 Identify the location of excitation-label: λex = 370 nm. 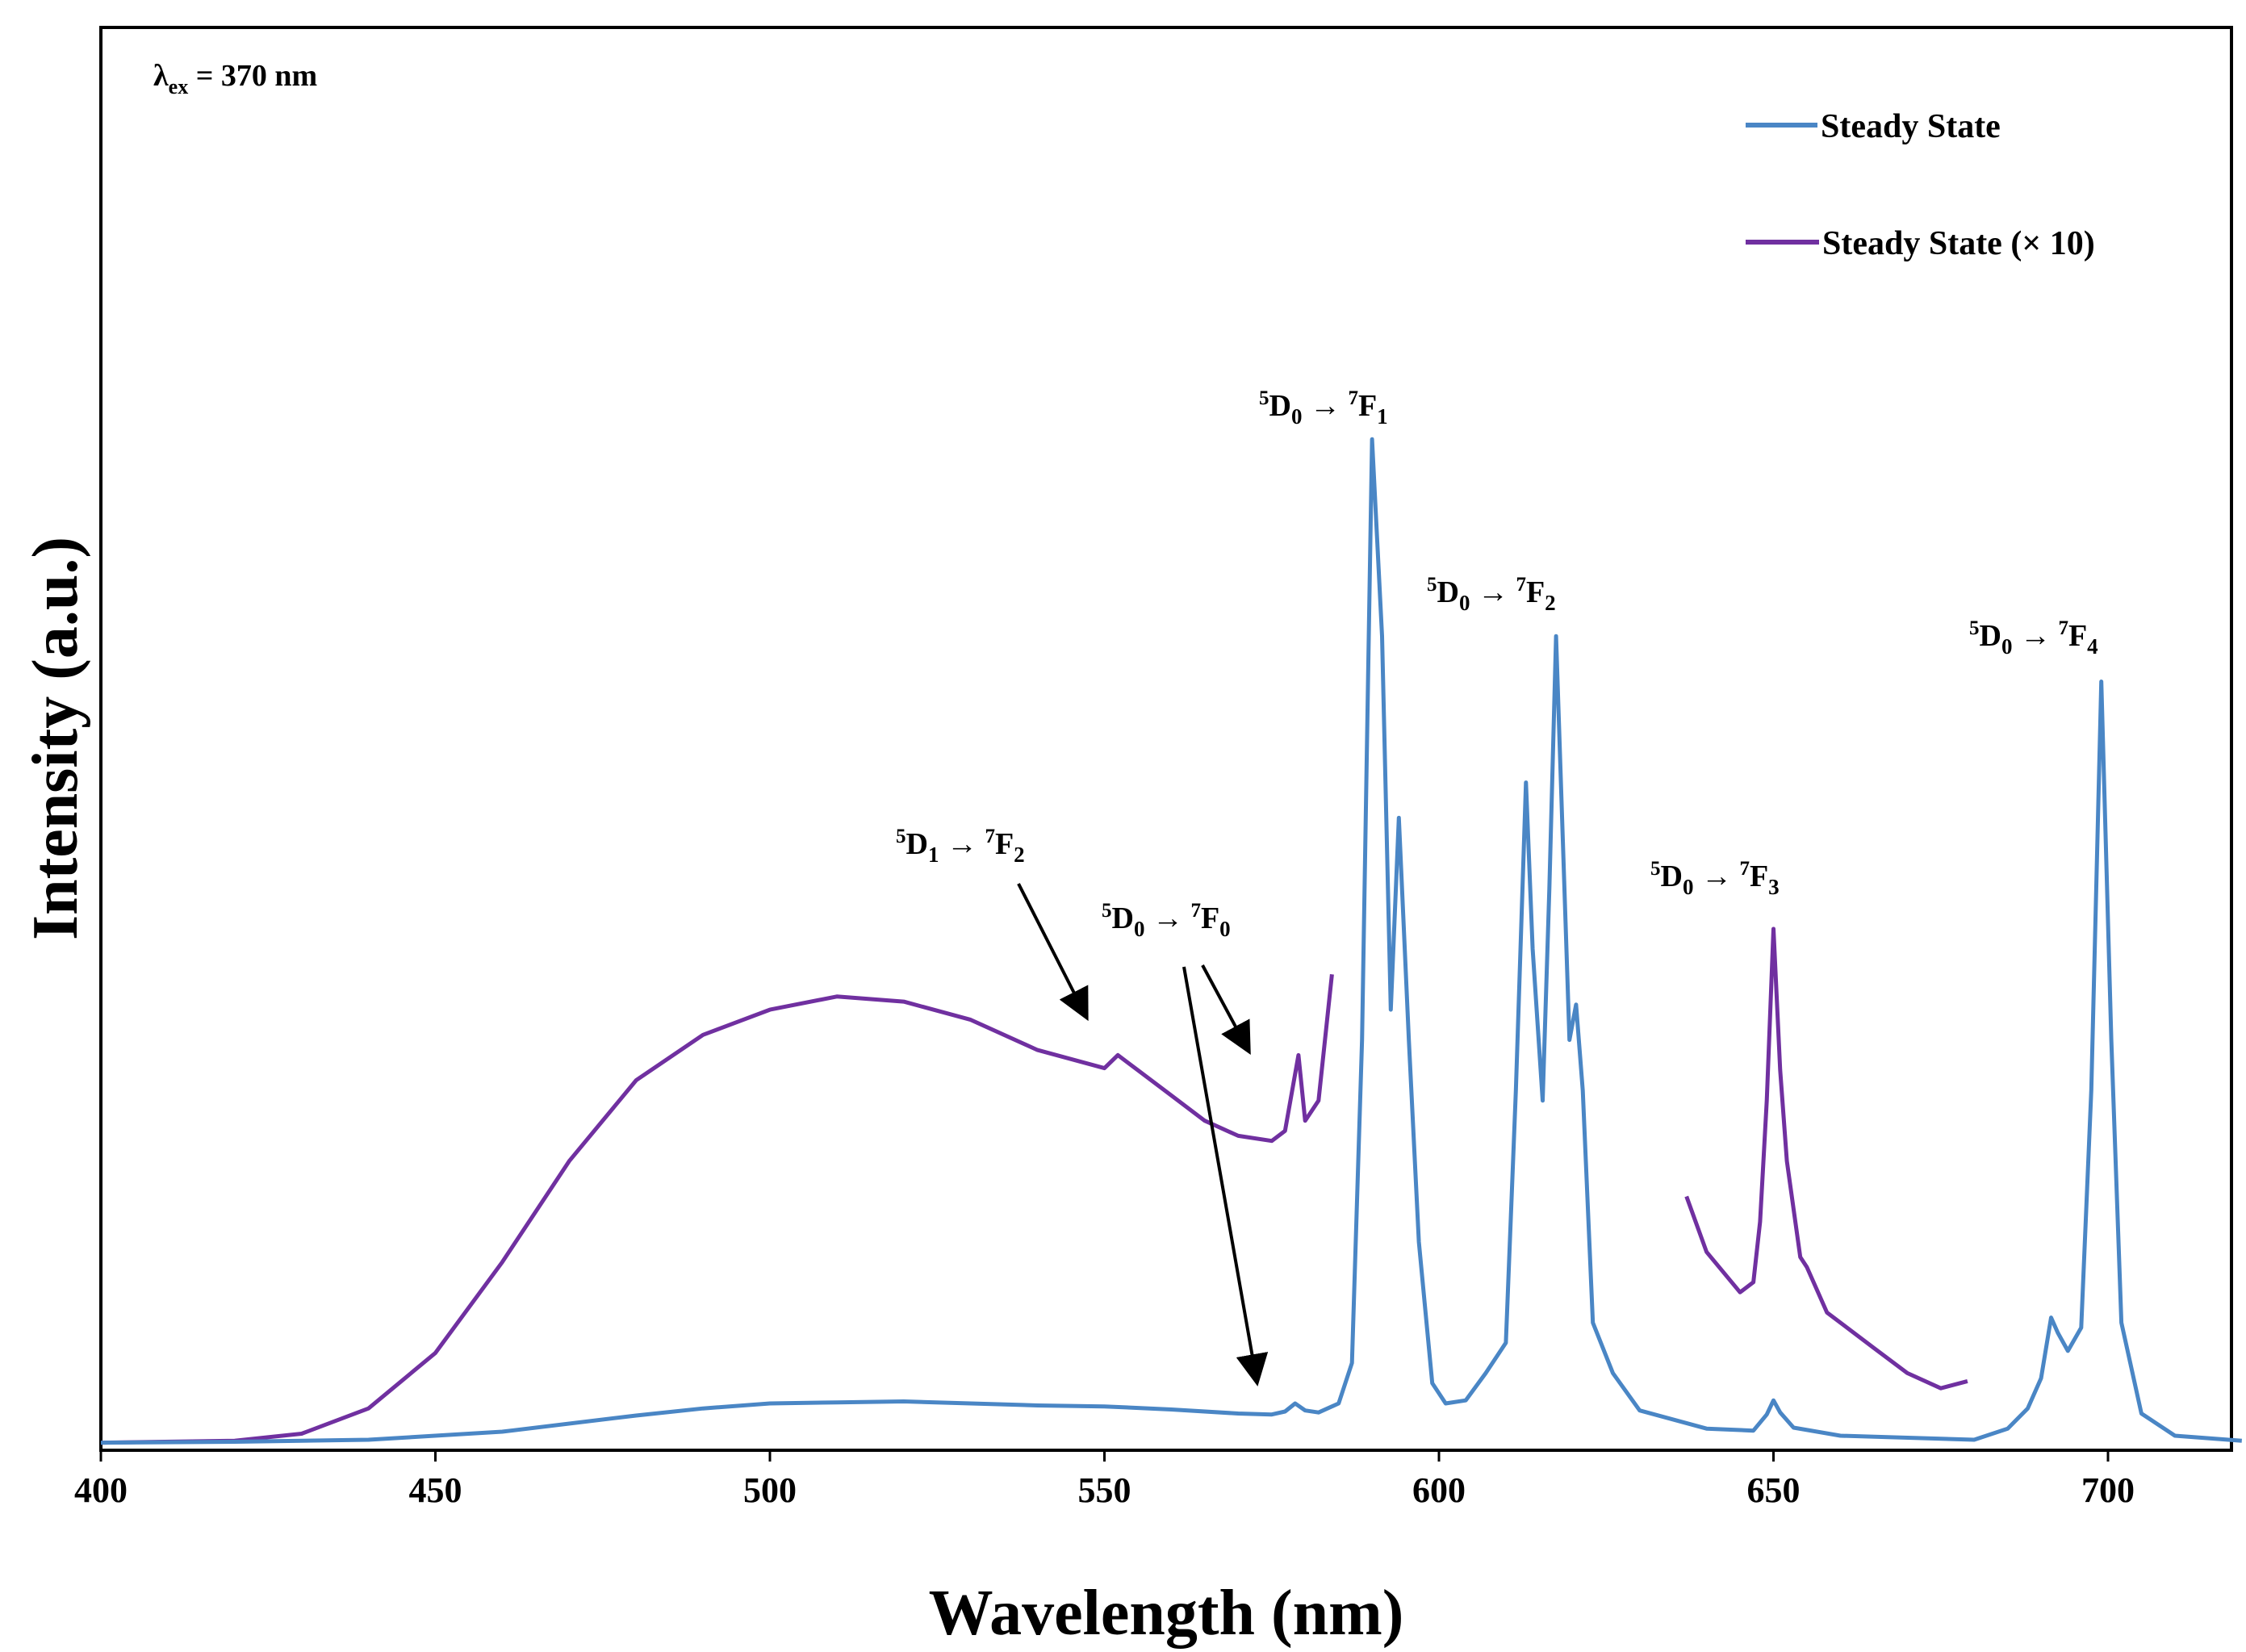
(235, 78).